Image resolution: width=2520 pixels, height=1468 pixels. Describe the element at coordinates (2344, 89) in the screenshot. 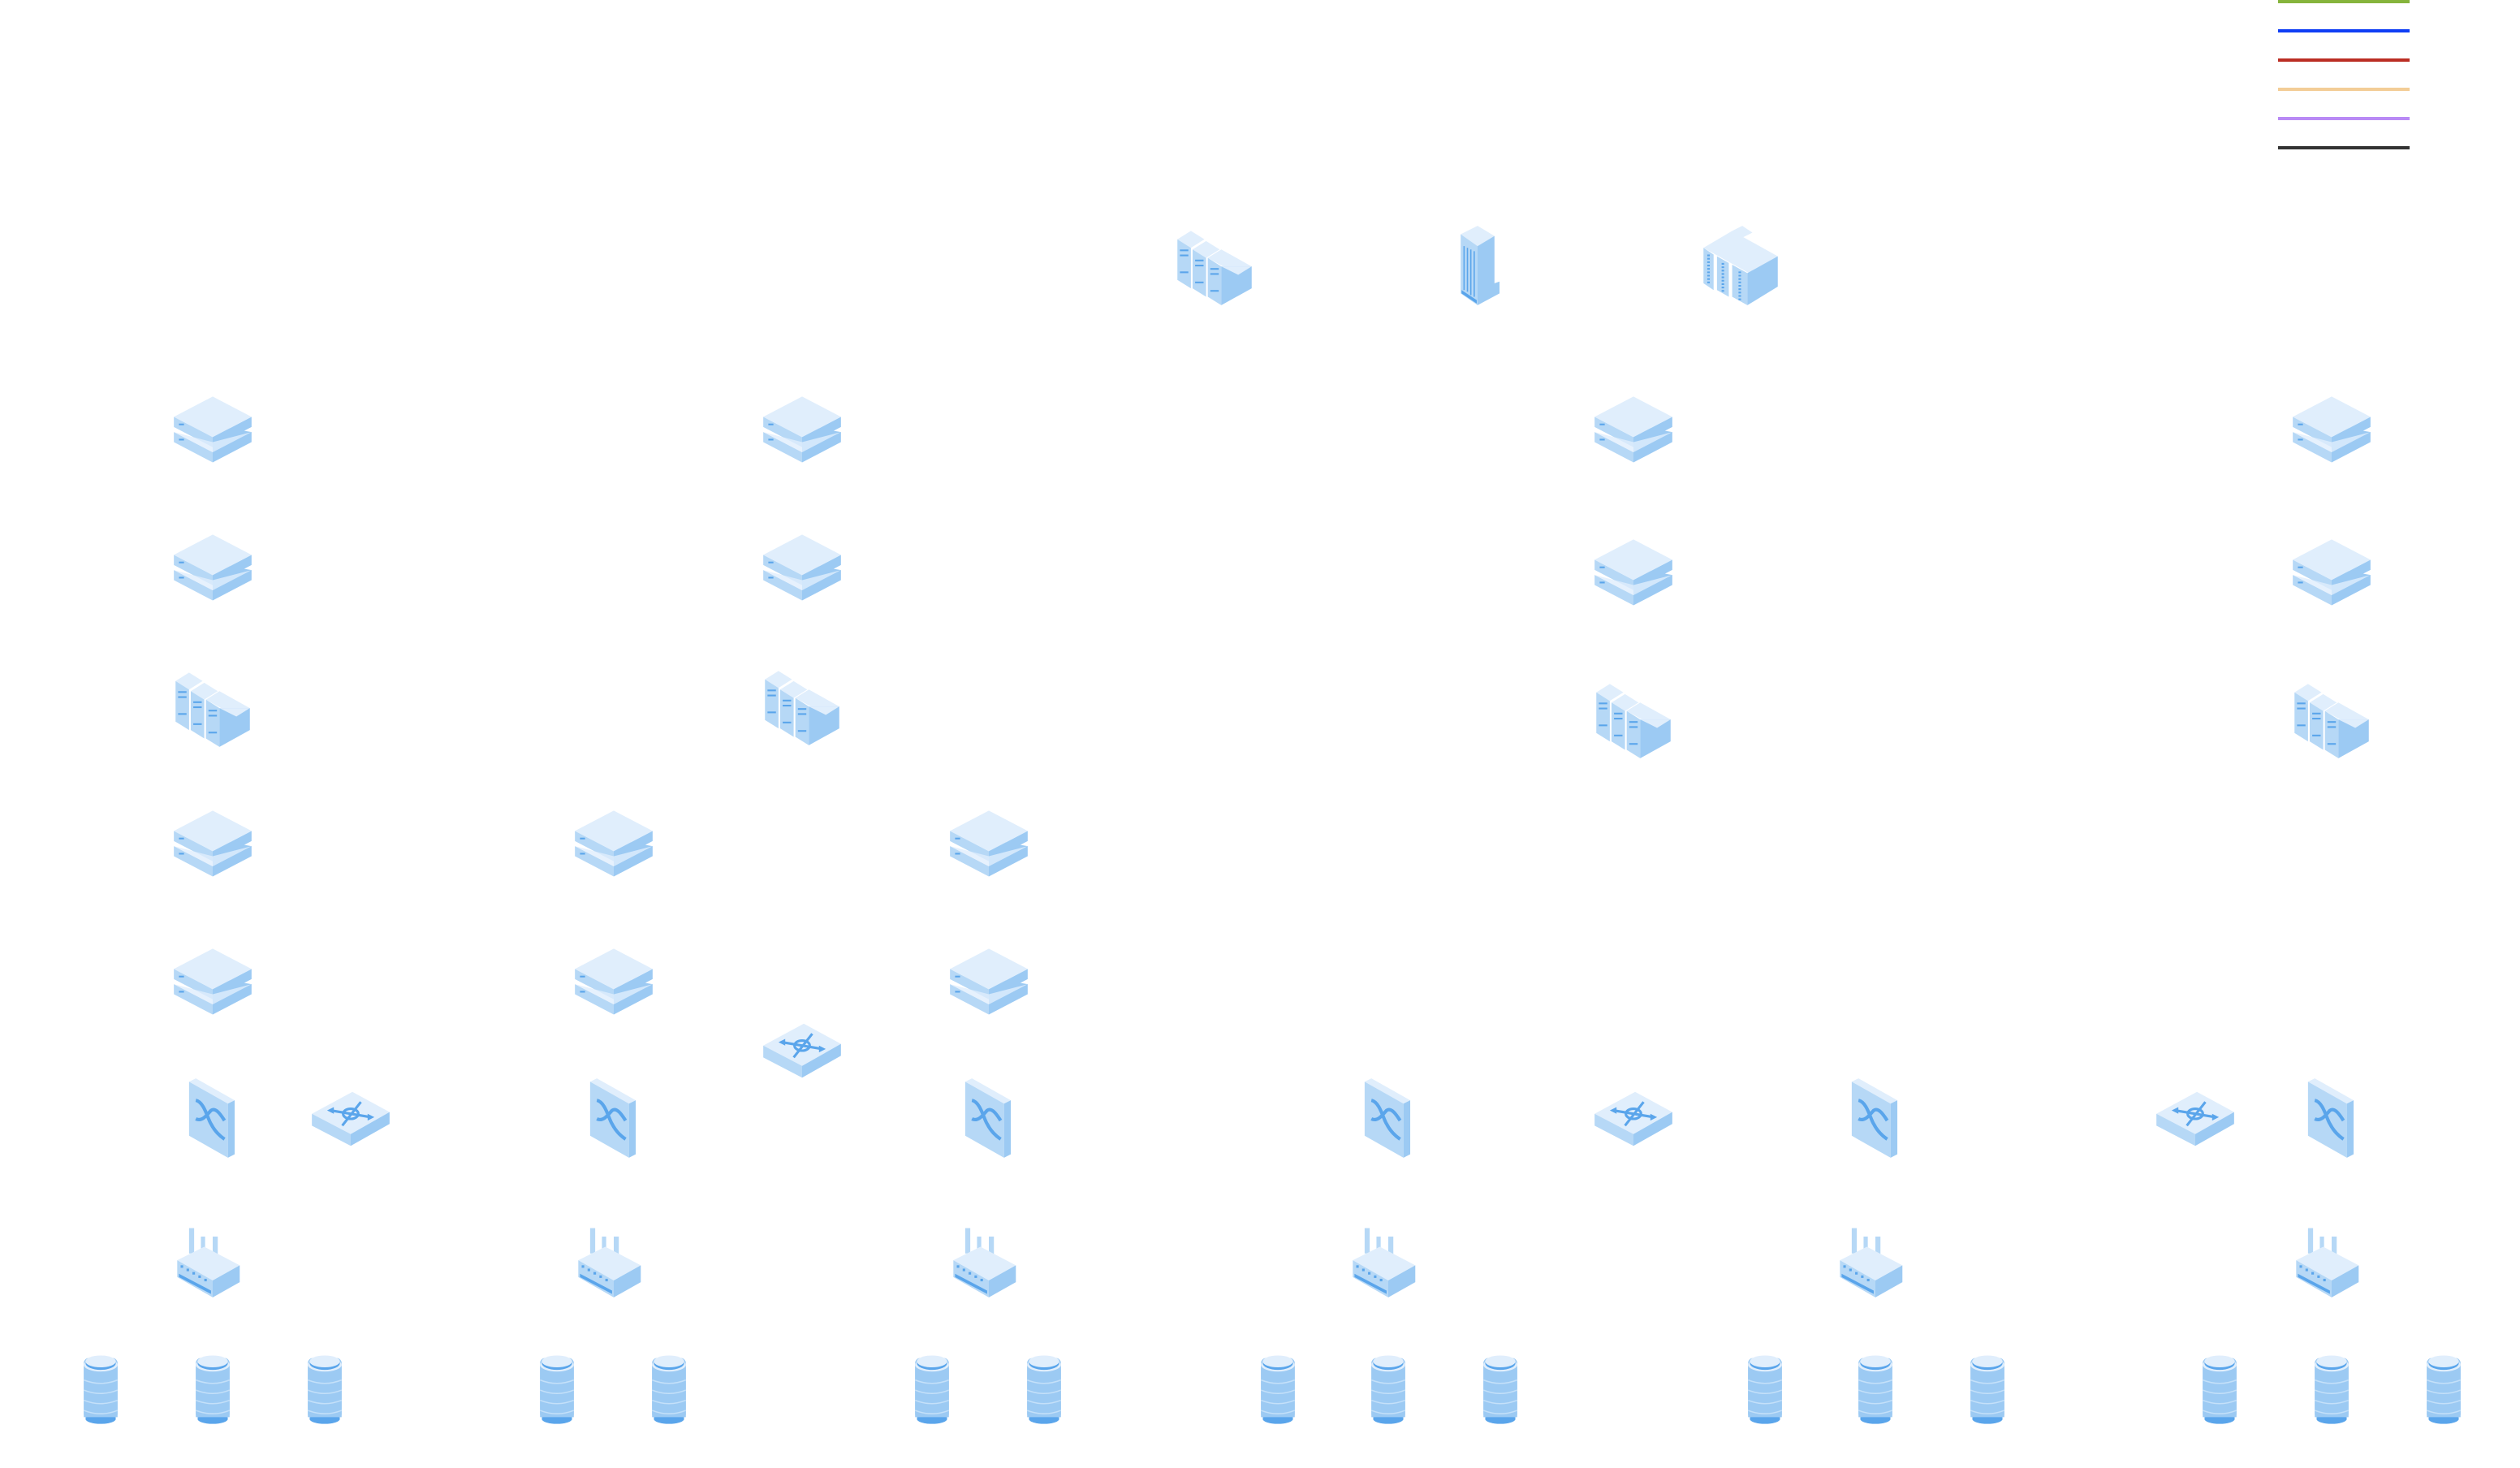

I see `legend-line-peach` at that location.